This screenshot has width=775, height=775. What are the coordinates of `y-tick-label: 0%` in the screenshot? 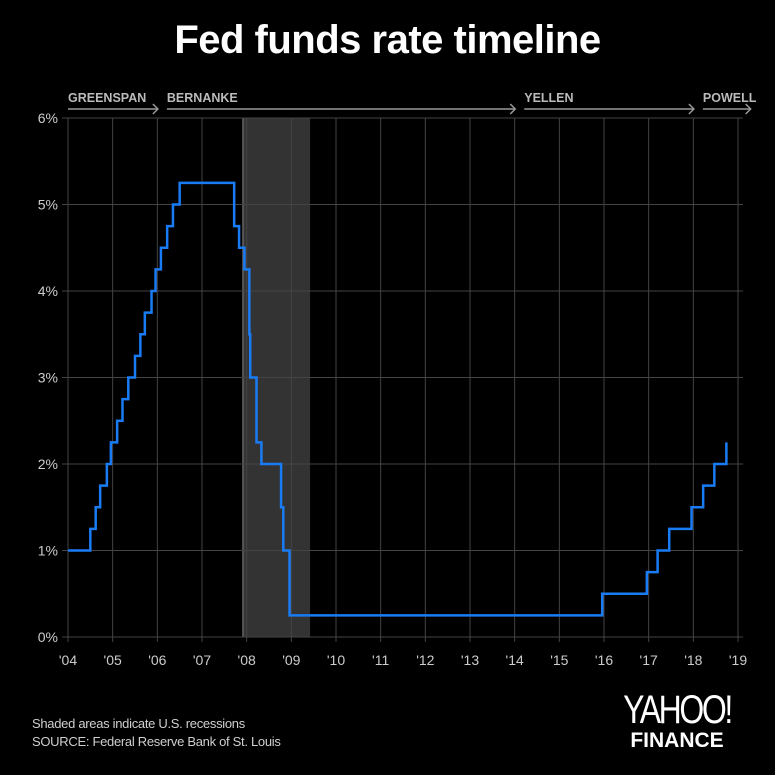 It's located at (48, 637).